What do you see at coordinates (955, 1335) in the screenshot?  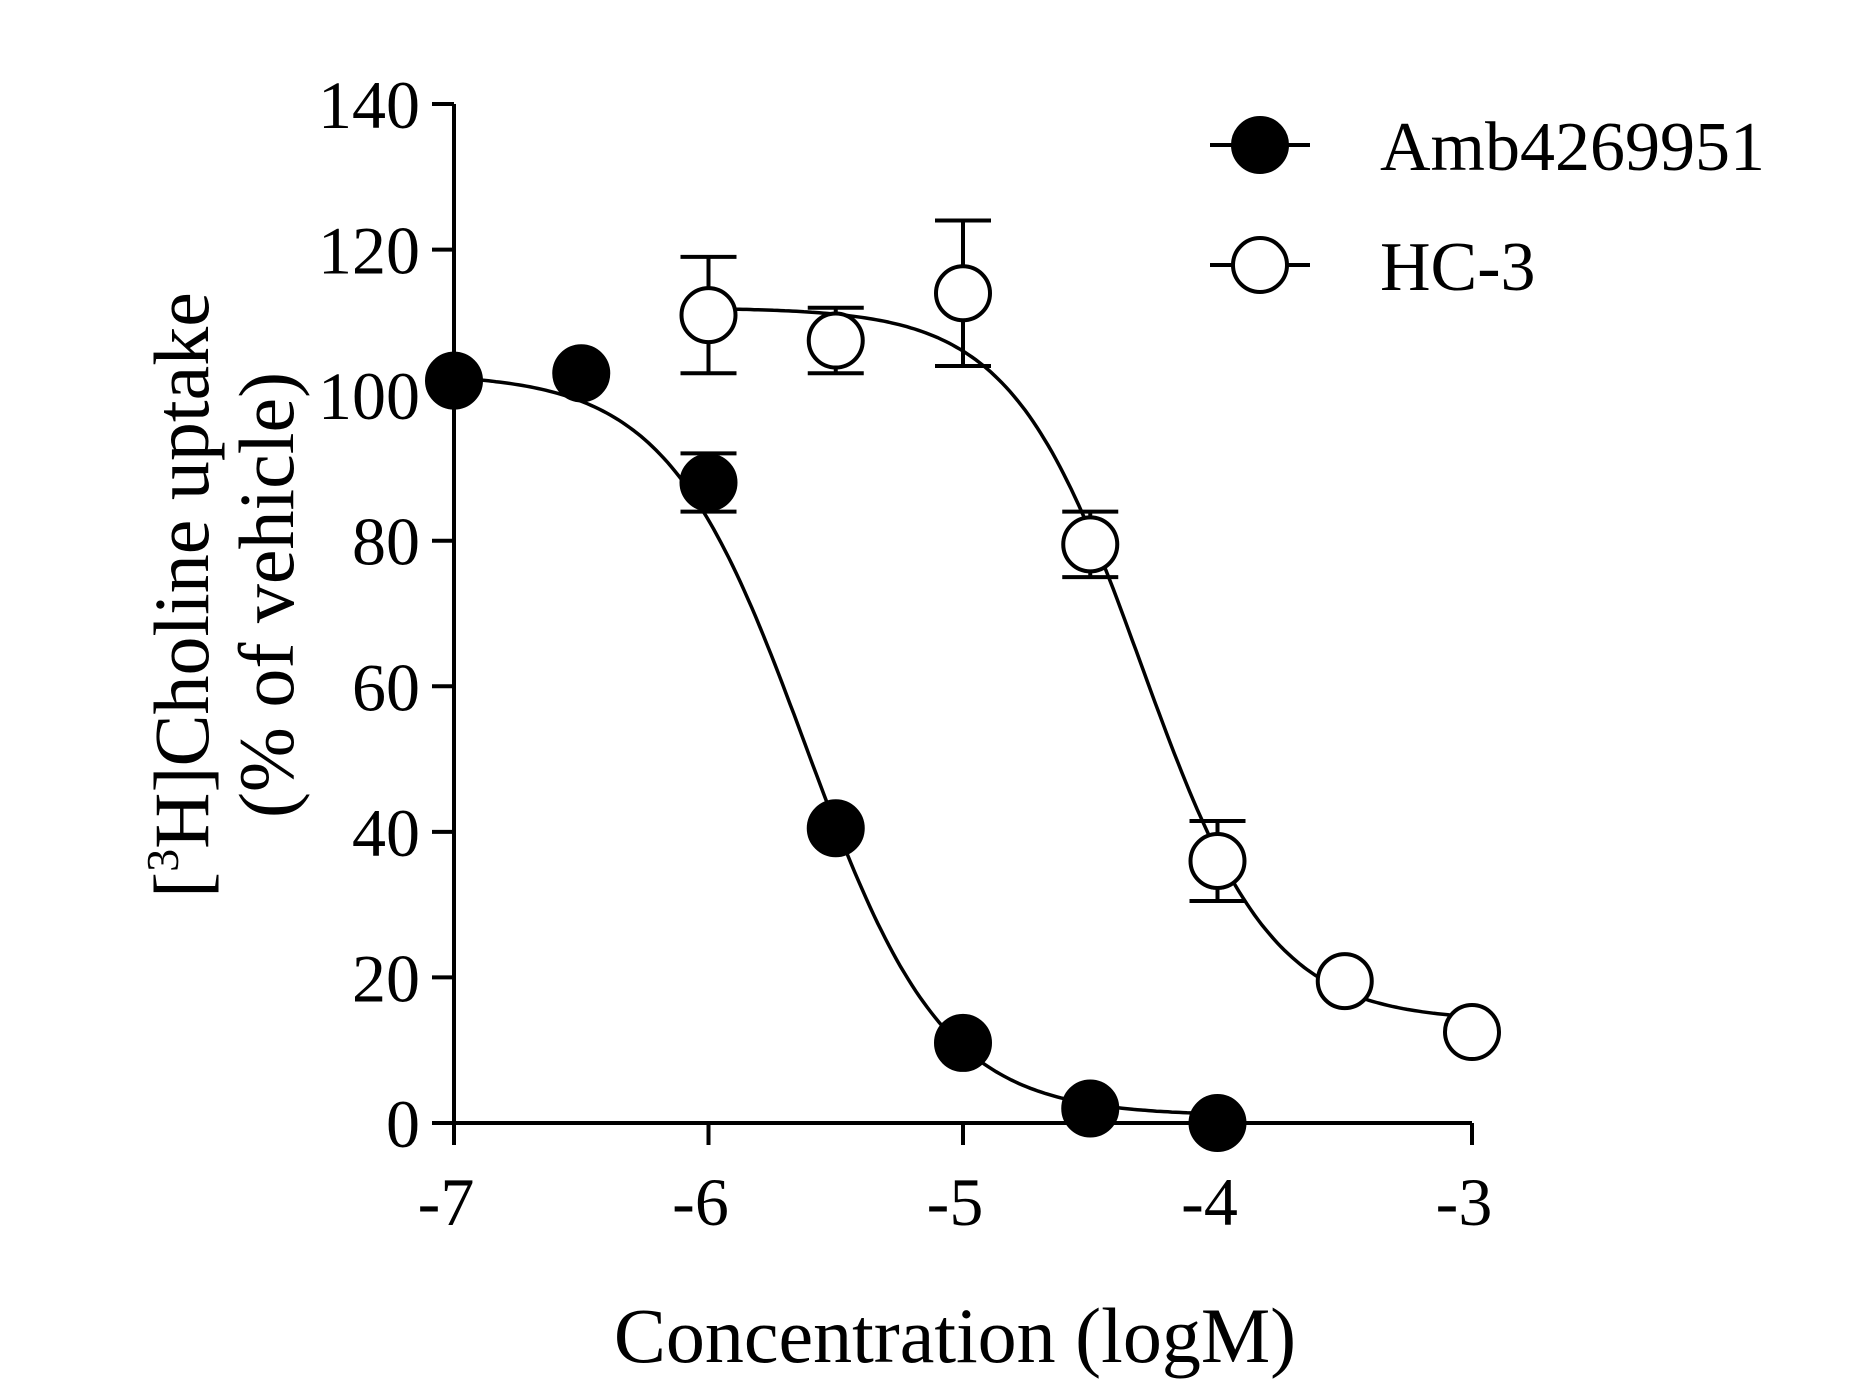 I see `x-axis-title: Concentration (logM)` at bounding box center [955, 1335].